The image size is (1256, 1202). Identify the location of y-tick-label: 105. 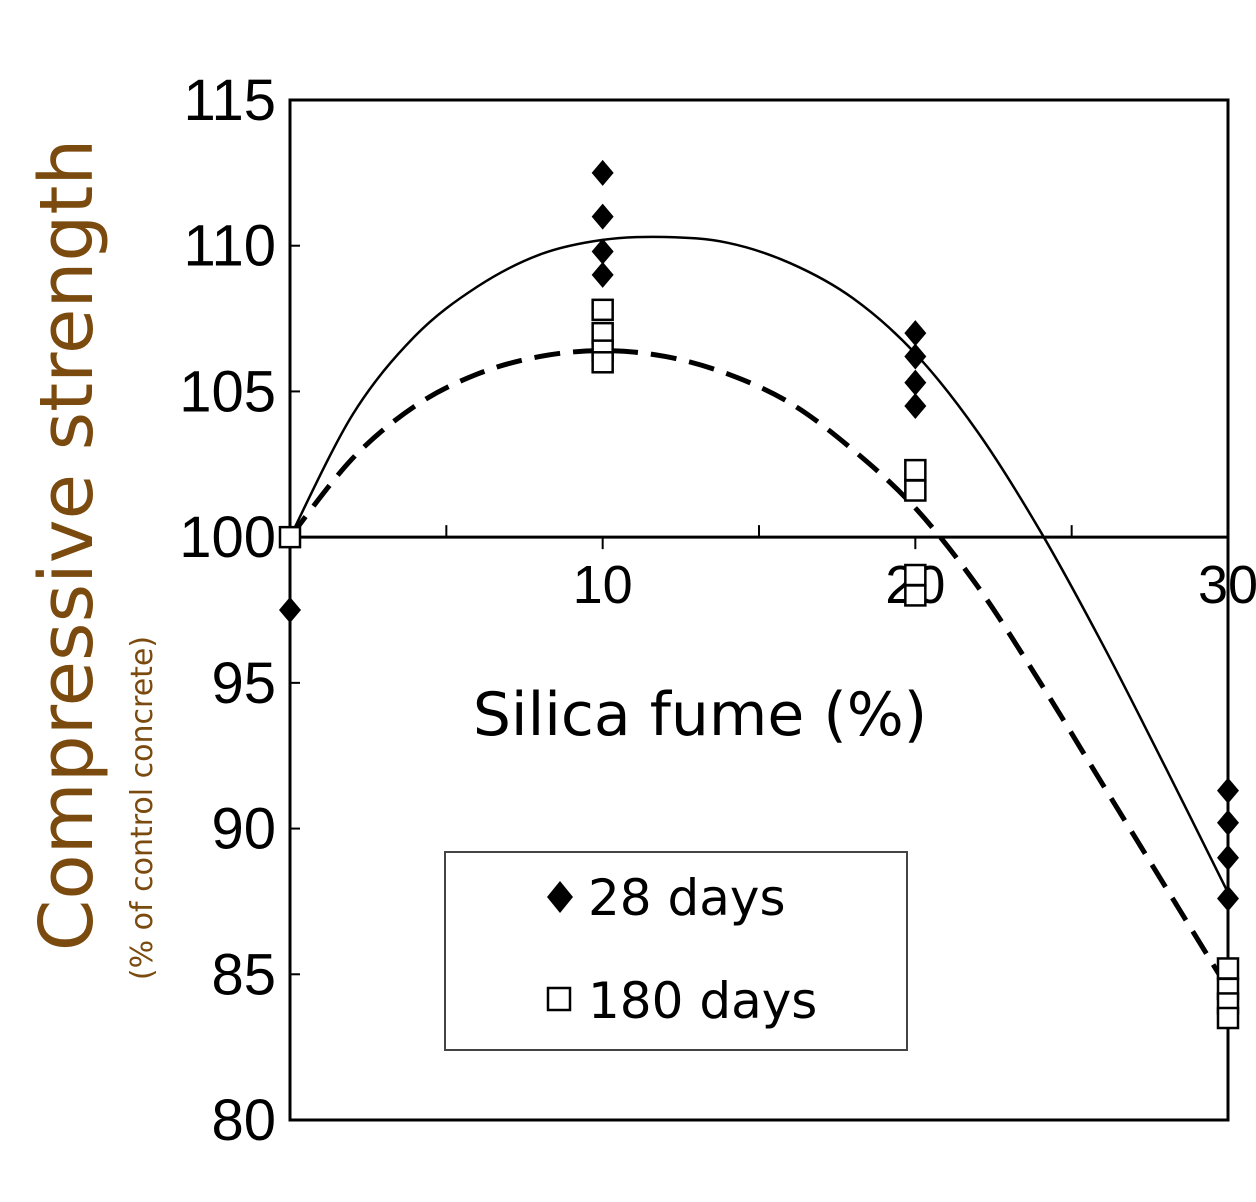
(227, 391).